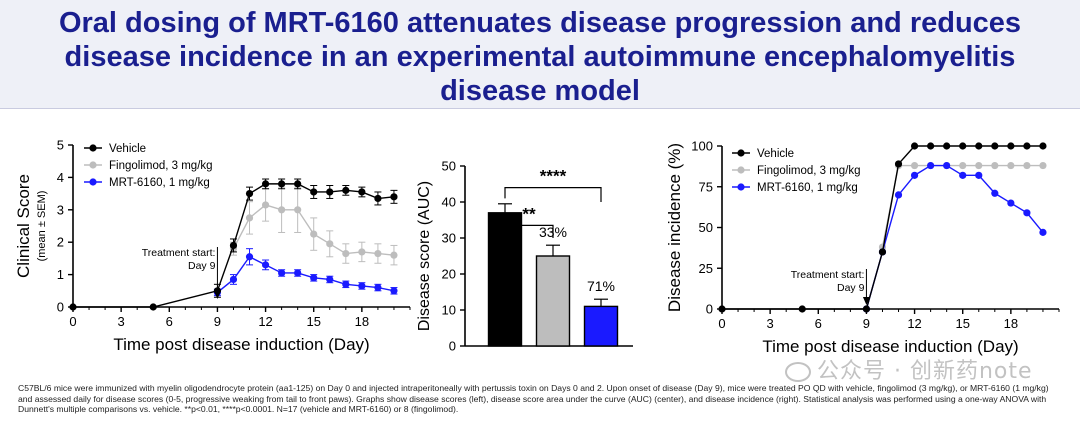 This screenshot has width=1080, height=425. What do you see at coordinates (925, 371) in the screenshot?
I see `watermark-text: 公众号 · 创新药note` at bounding box center [925, 371].